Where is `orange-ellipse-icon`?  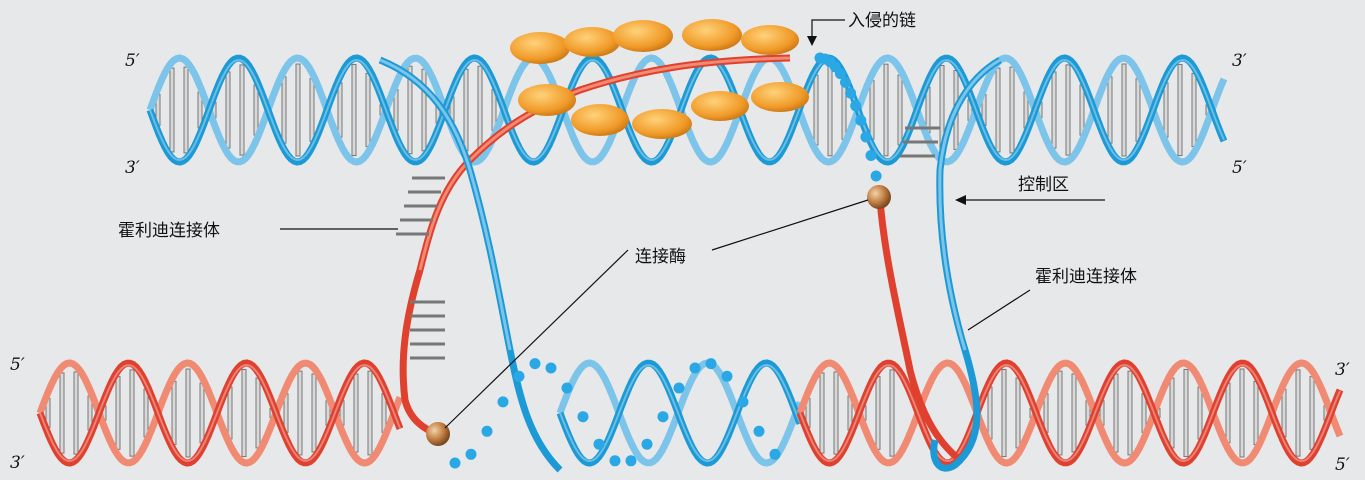
orange-ellipse-icon is located at coordinates (659, 79).